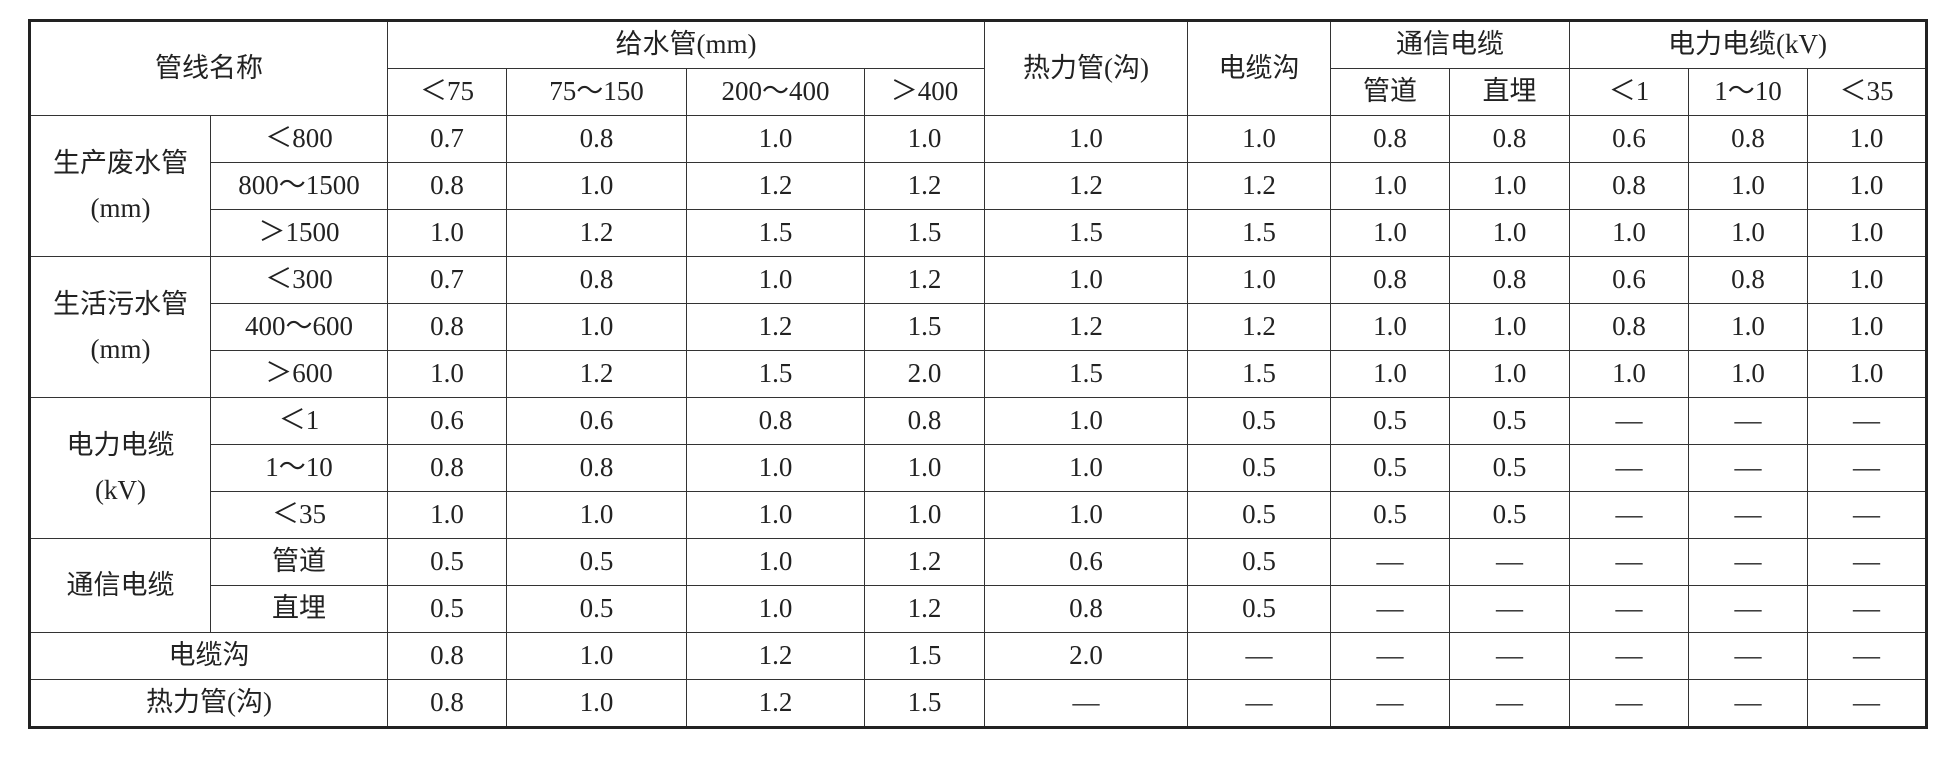 This screenshot has width=1944, height=769. What do you see at coordinates (120, 163) in the screenshot?
I see `label-line: 生产废水管` at bounding box center [120, 163].